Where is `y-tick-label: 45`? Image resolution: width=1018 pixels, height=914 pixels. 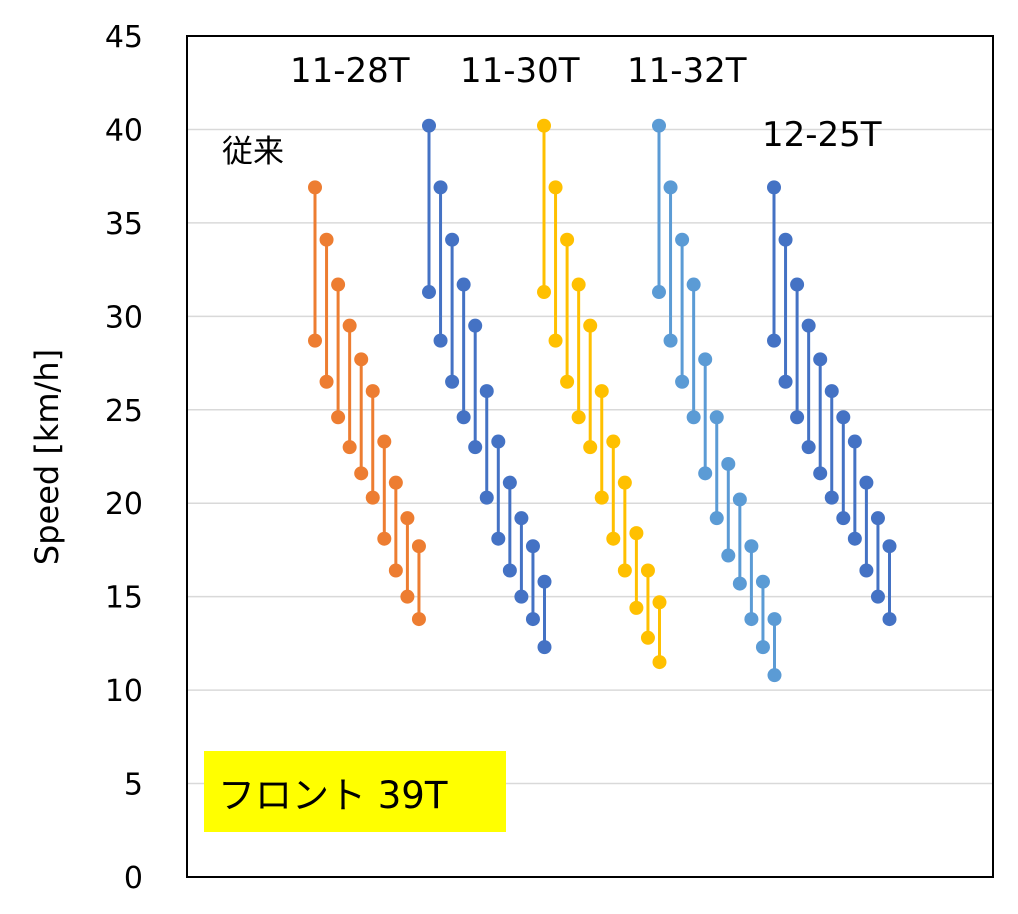 y-tick-label: 45 is located at coordinates (124, 37).